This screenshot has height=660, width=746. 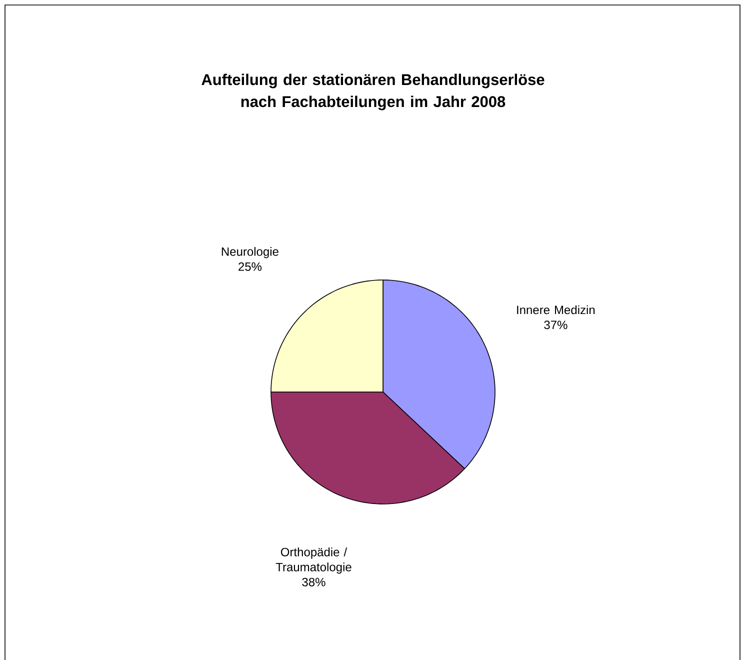 What do you see at coordinates (314, 582) in the screenshot?
I see `data-label: 38%` at bounding box center [314, 582].